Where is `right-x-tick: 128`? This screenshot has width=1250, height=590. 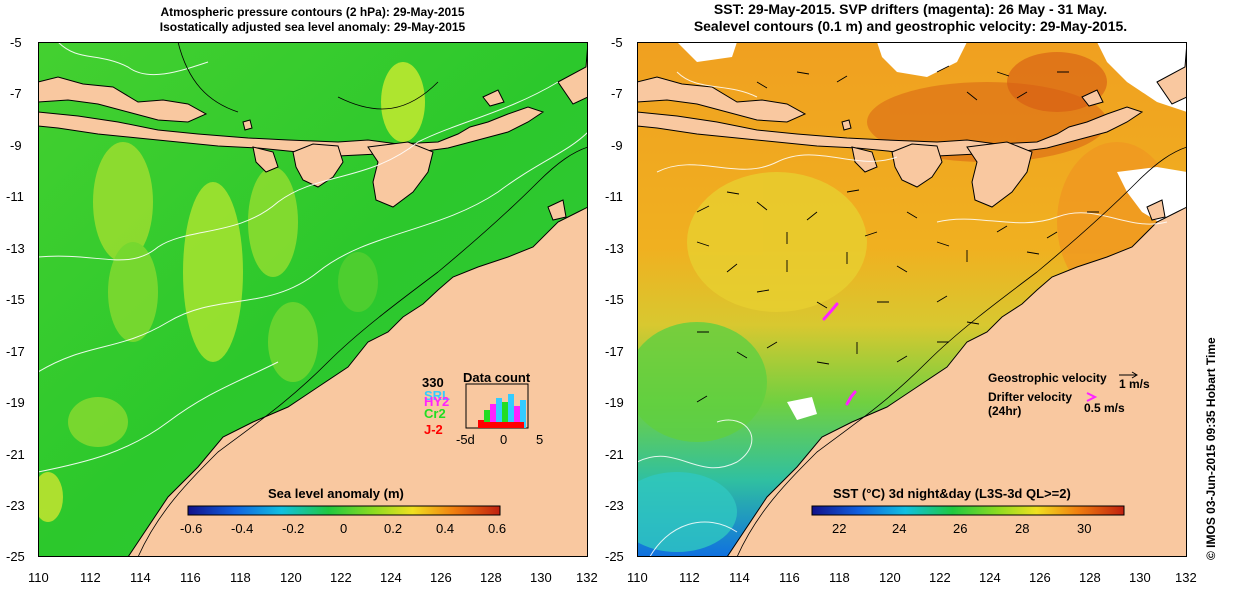
right-x-tick: 128 is located at coordinates (1090, 577).